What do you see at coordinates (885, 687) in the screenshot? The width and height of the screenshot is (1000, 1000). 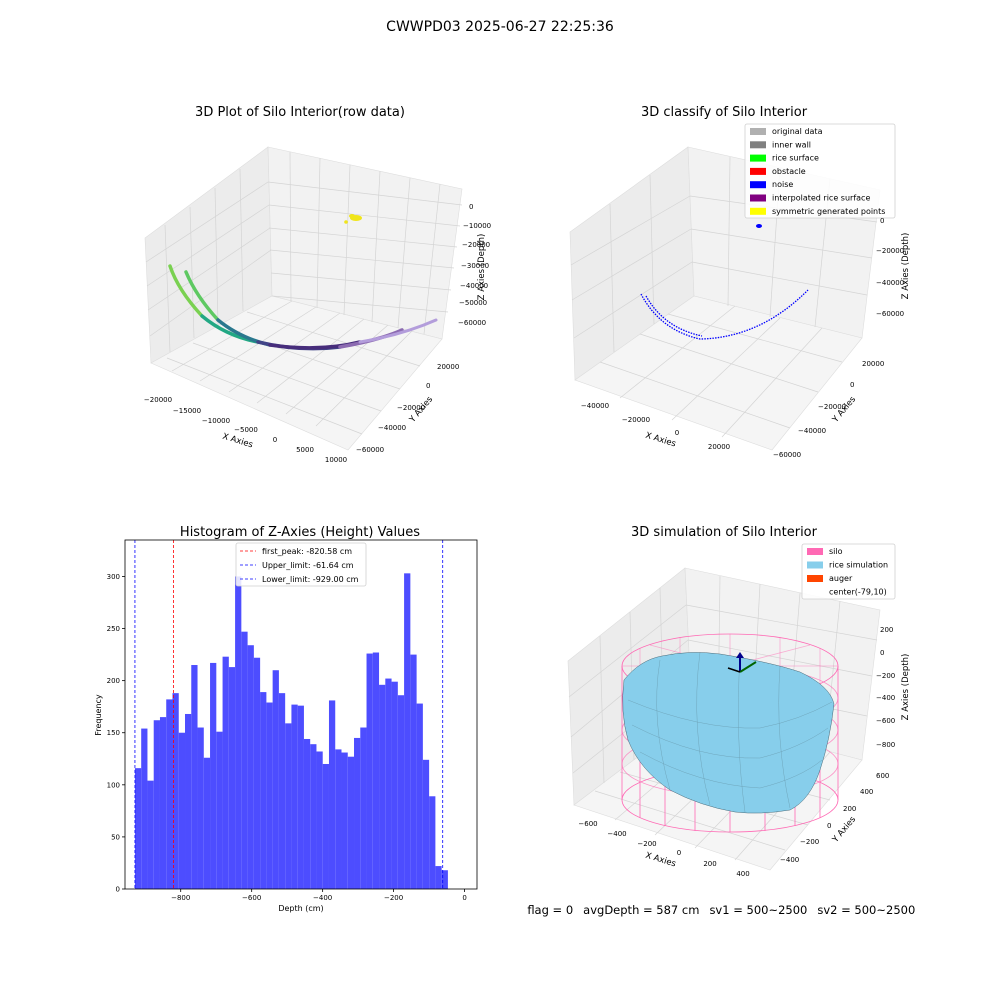 I see `simulation-z-ticks: 200 0 −200 −400 −600 −800` at bounding box center [885, 687].